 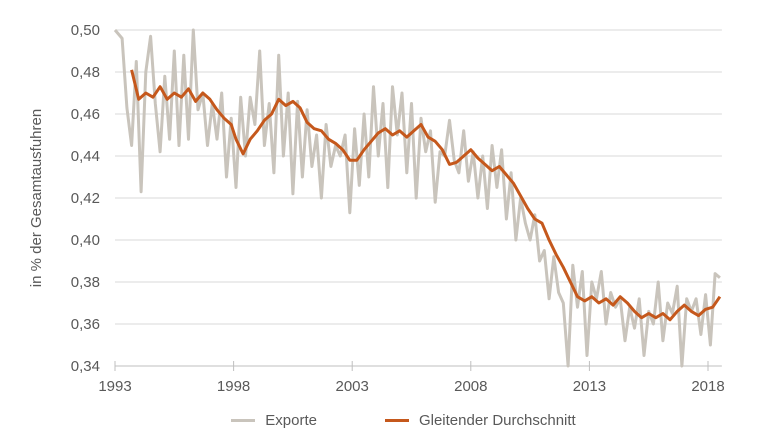 I want to click on y-axis-ticks: 0,34 0,36 0,38 0,40 0,42 0,44 0,46 0,48 0,50, so click(x=85, y=198).